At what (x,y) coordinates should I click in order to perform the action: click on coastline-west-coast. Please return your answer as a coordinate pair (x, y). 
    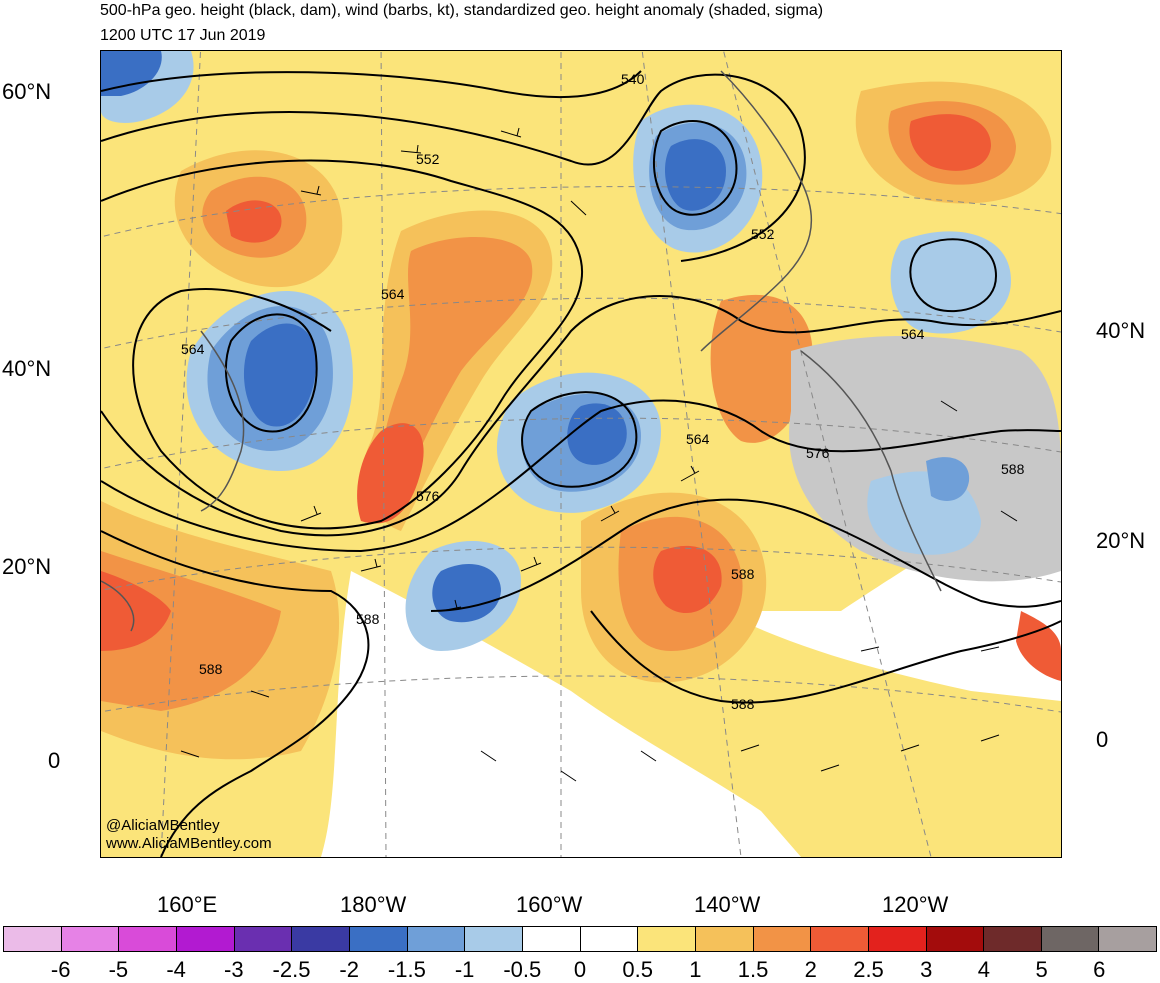
    Looking at the image, I should click on (871, 471).